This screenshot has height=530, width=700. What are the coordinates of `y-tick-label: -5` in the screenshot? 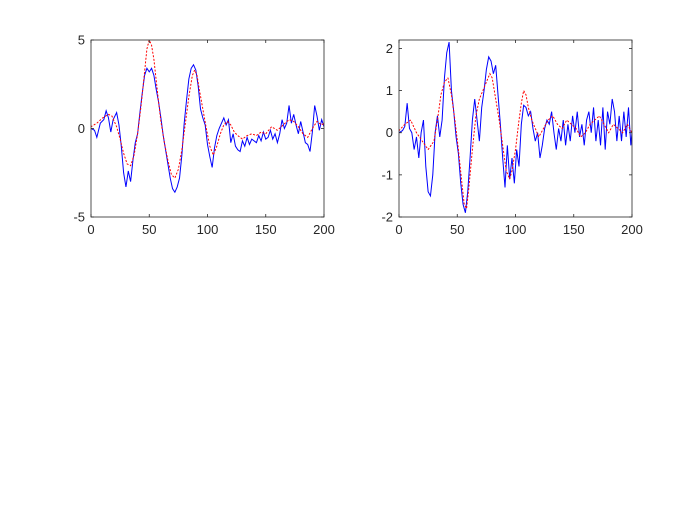 It's located at (79, 217).